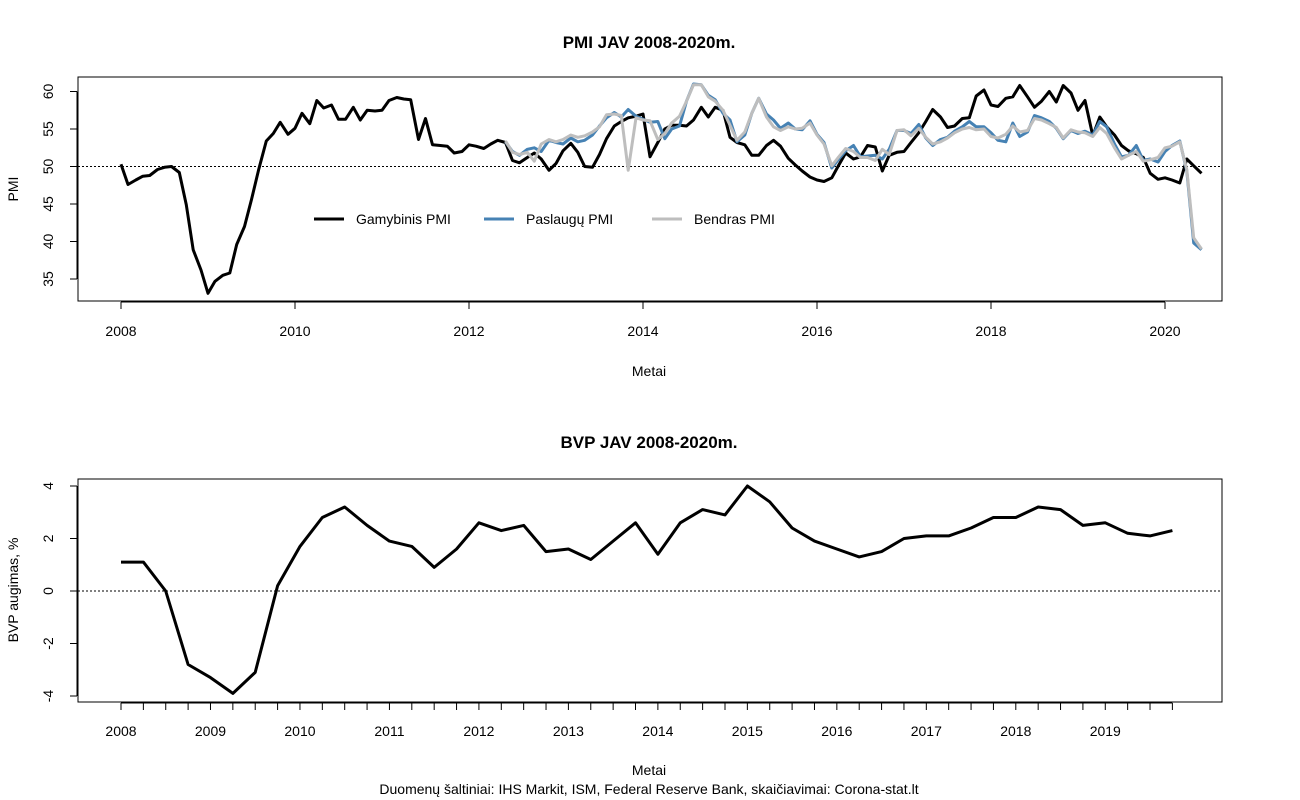  What do you see at coordinates (48, 486) in the screenshot?
I see `gdp-y-tick-label: 4` at bounding box center [48, 486].